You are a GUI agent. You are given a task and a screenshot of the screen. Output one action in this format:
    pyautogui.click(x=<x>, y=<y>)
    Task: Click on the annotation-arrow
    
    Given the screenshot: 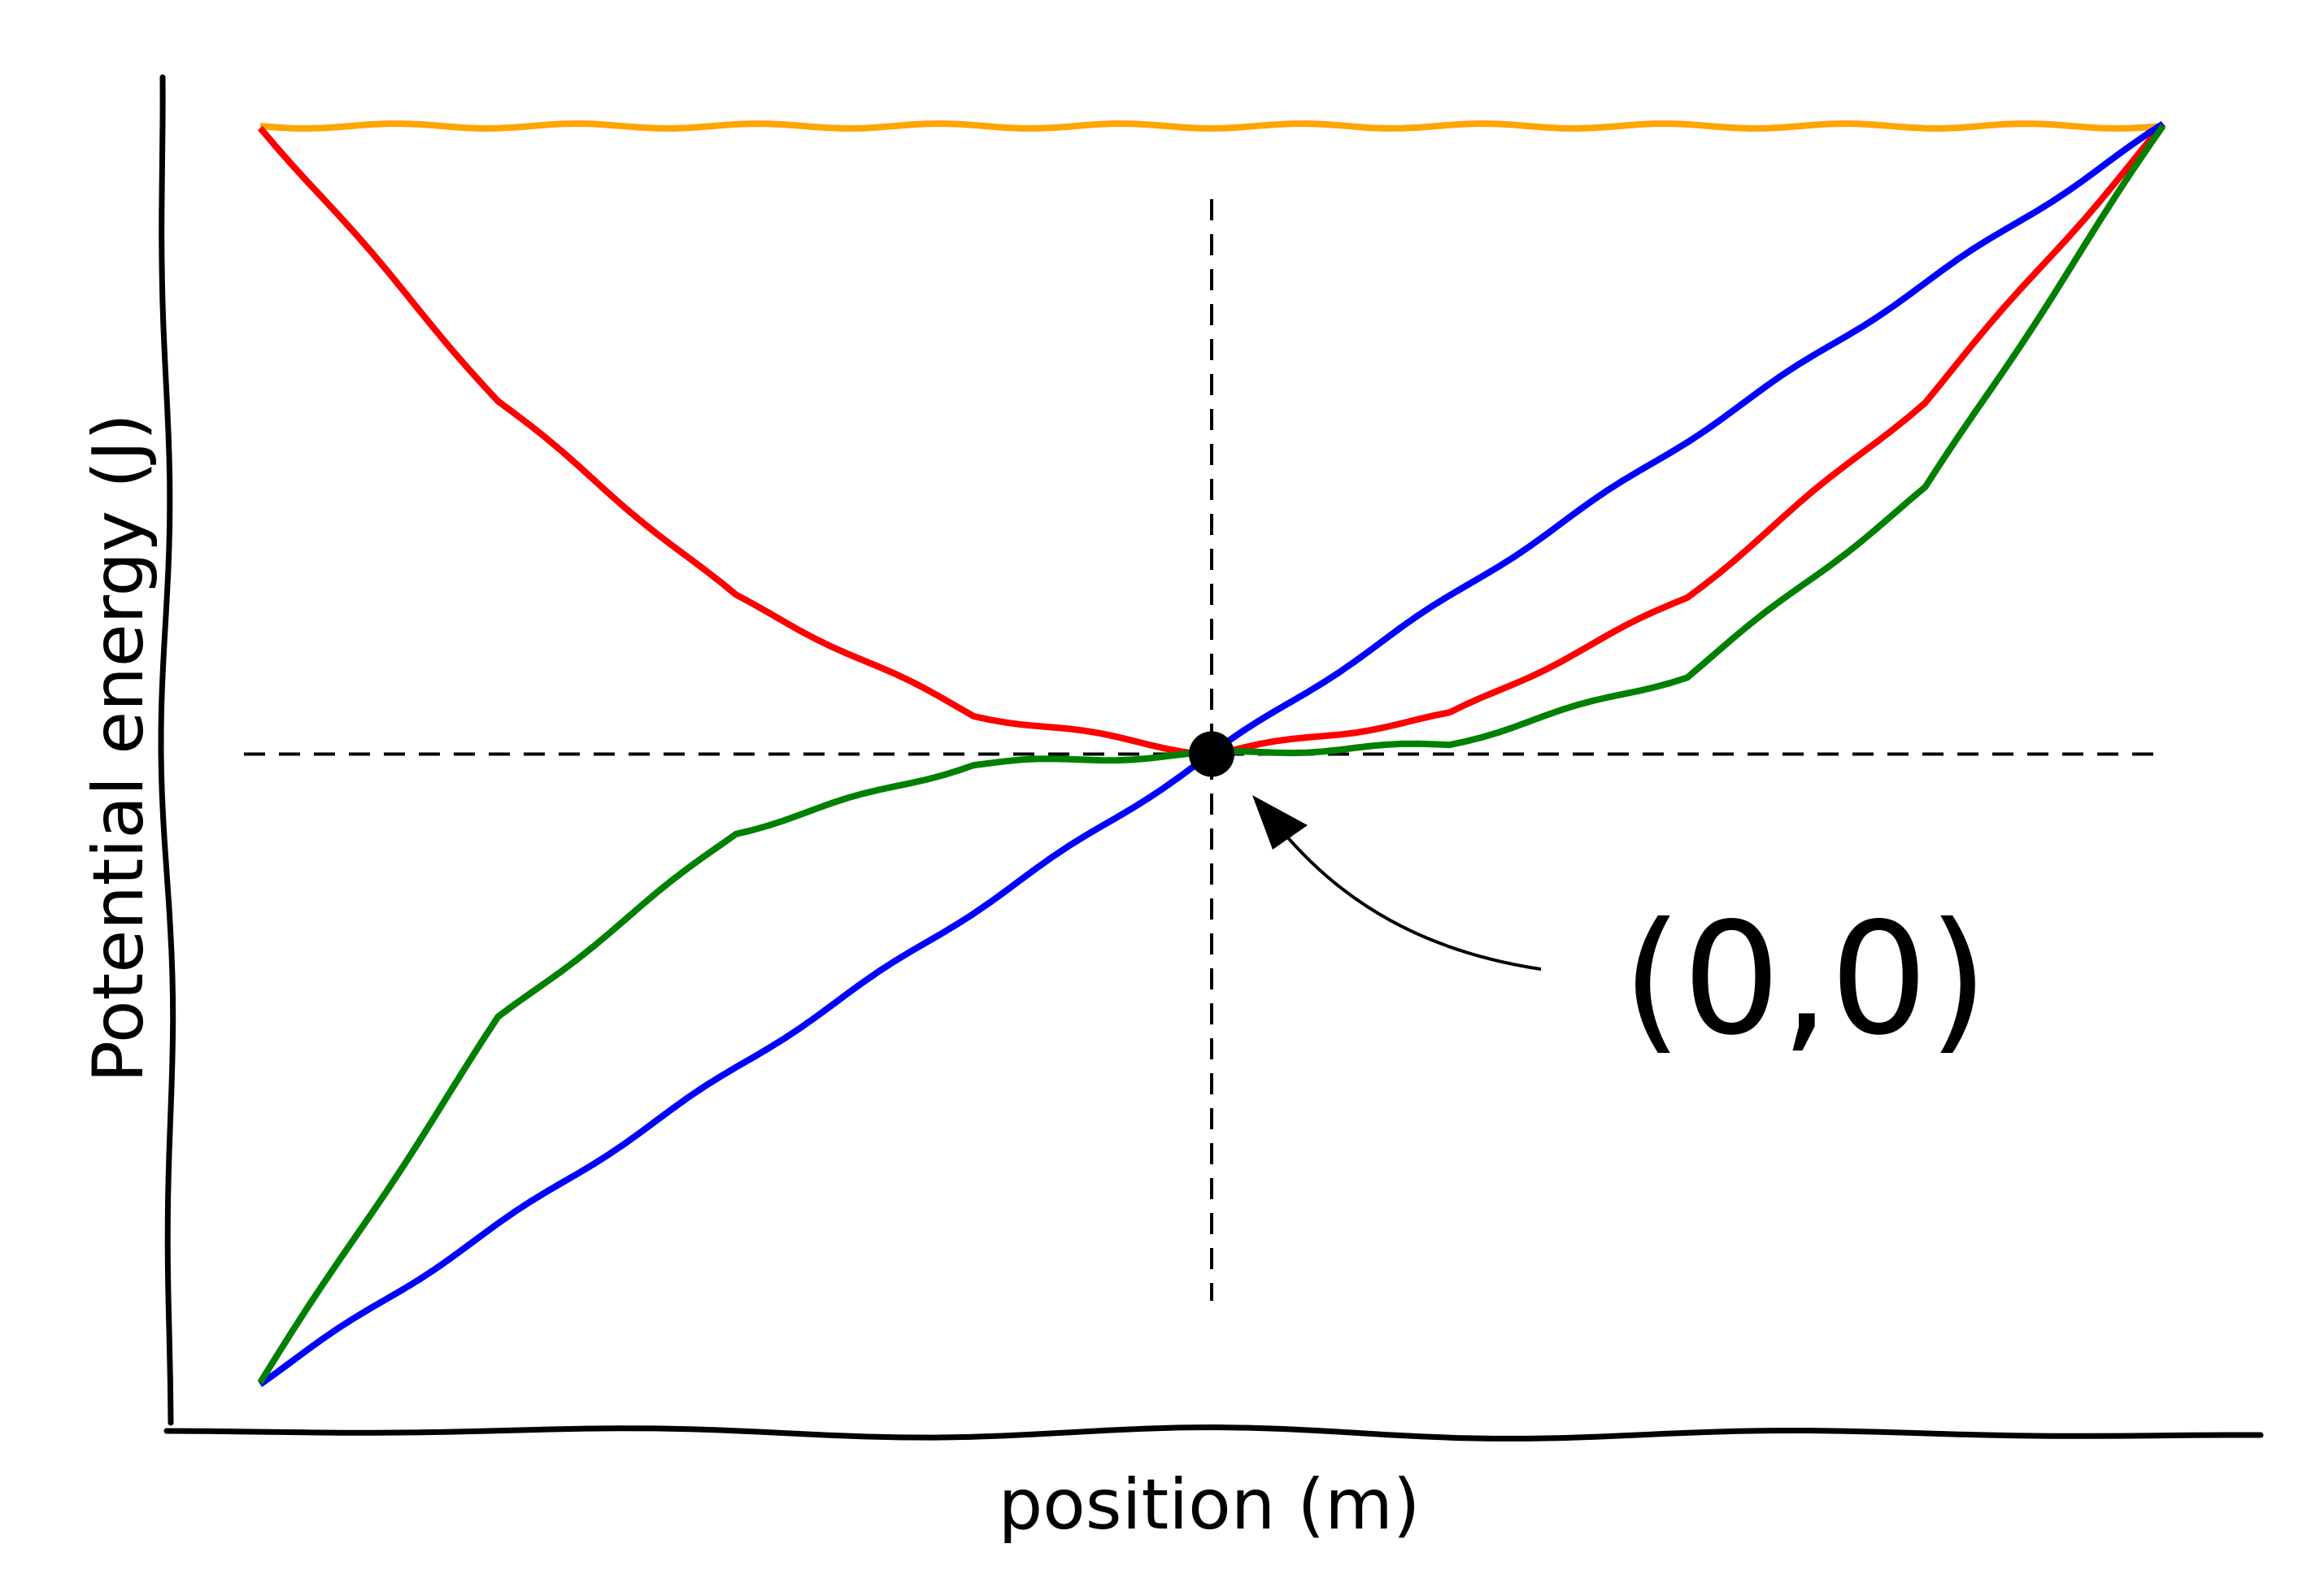 What is the action you would take?
    pyautogui.click(x=1410, y=900)
    